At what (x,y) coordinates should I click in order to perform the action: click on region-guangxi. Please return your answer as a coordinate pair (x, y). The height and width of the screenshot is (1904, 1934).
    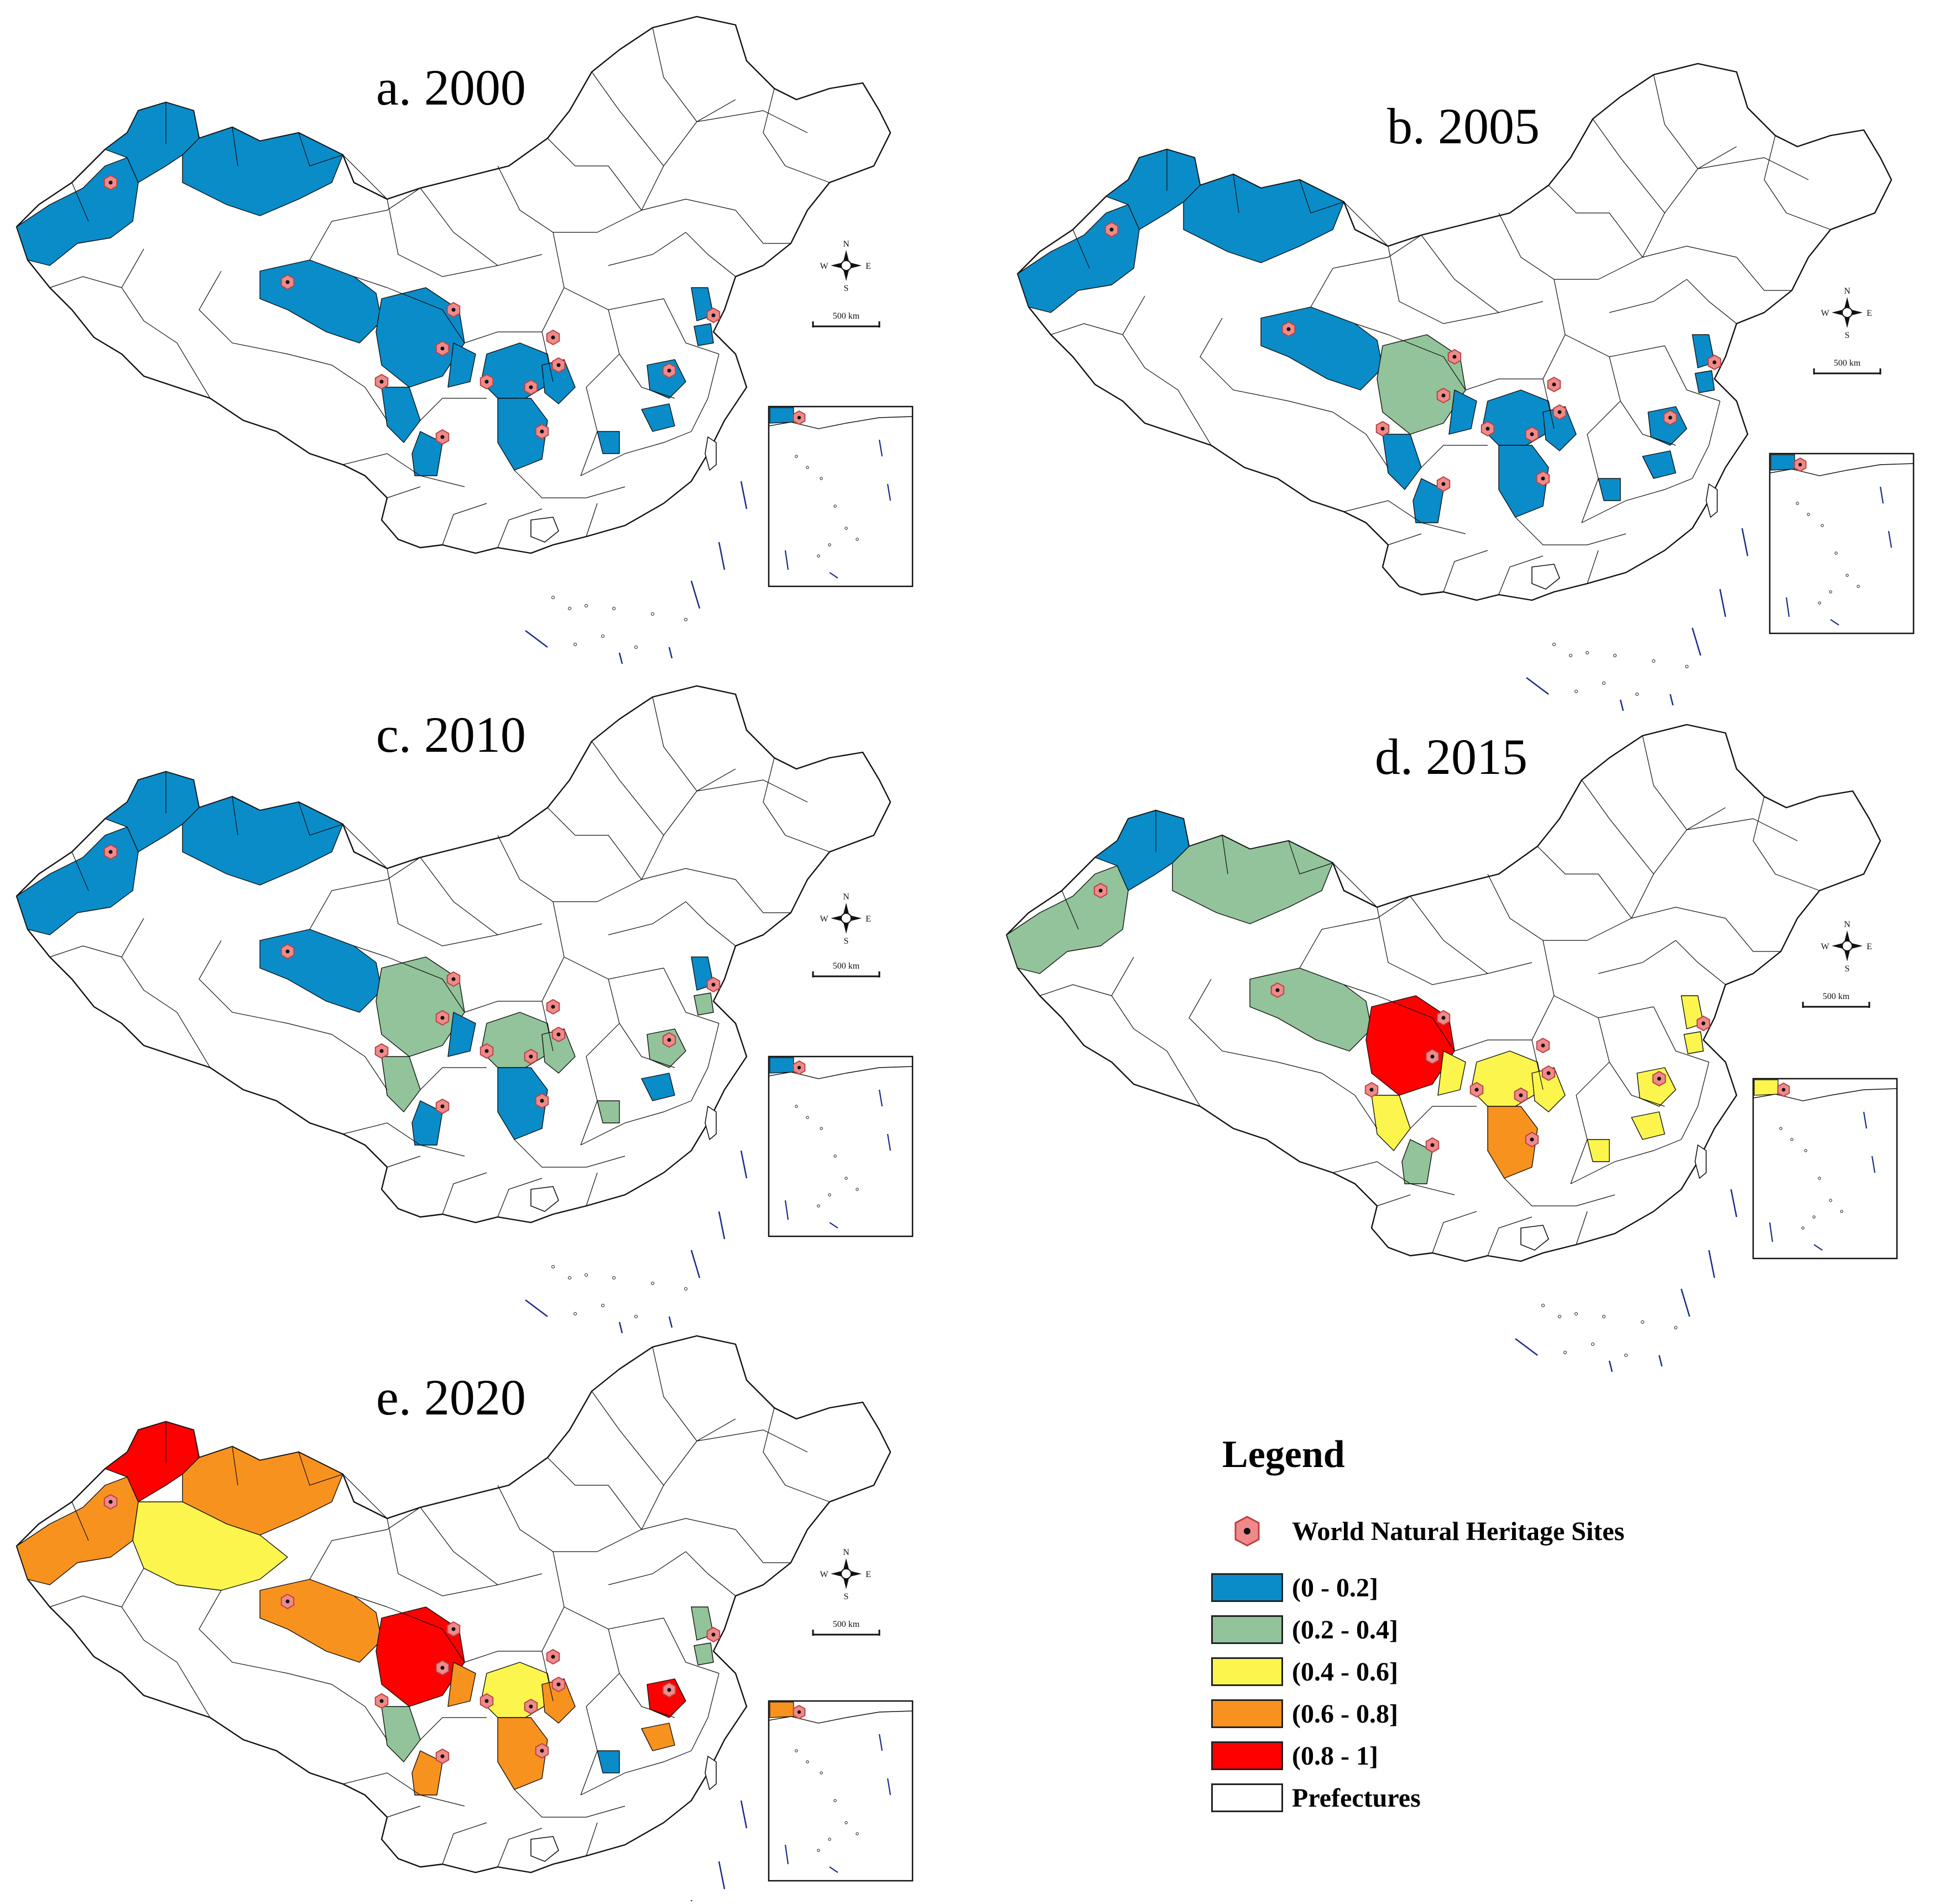
    Looking at the image, I should click on (608, 443).